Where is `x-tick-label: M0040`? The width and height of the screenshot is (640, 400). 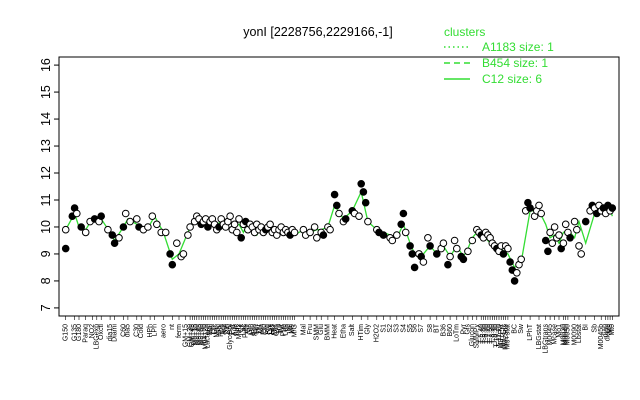
x-tick-label: M0040 is located at coordinates (566, 335).